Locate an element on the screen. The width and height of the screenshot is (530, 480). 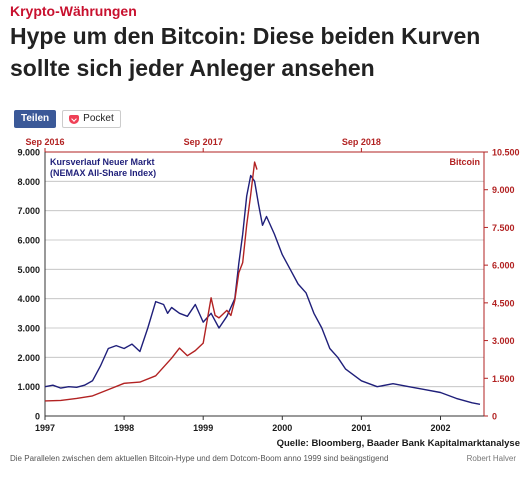
image-credit: Robert Halver is located at coordinates (491, 458).